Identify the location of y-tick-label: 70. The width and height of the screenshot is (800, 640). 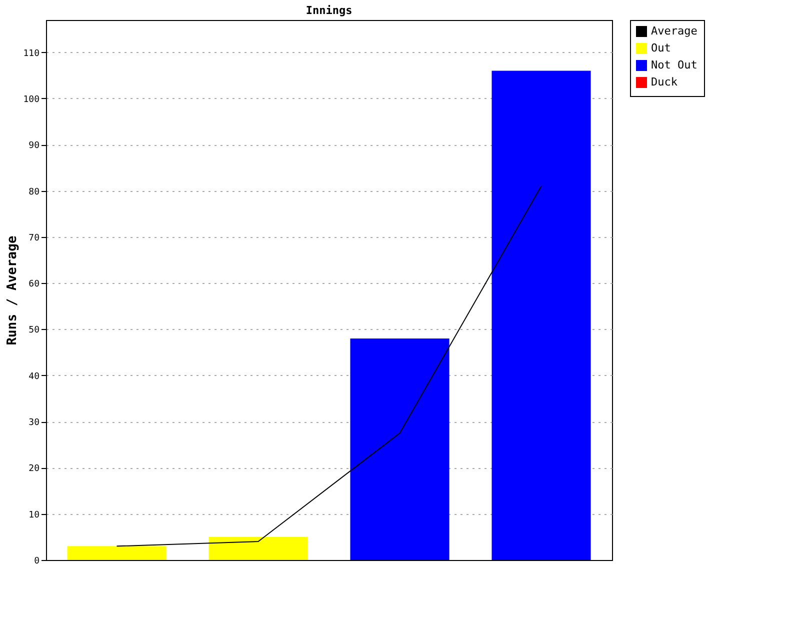
(34, 238).